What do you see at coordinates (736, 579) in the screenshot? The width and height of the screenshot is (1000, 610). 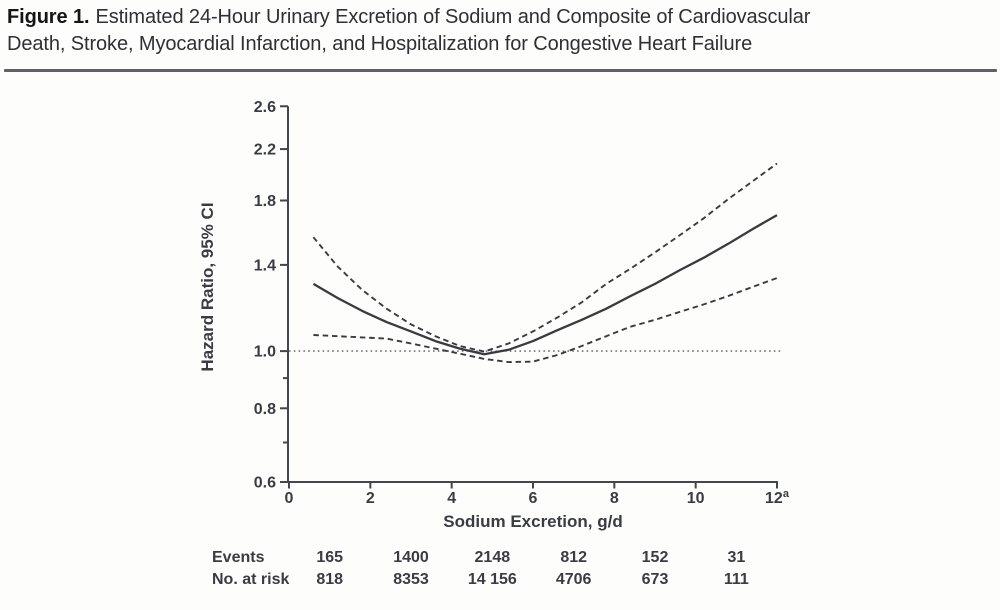 I see `risk-value: 111` at bounding box center [736, 579].